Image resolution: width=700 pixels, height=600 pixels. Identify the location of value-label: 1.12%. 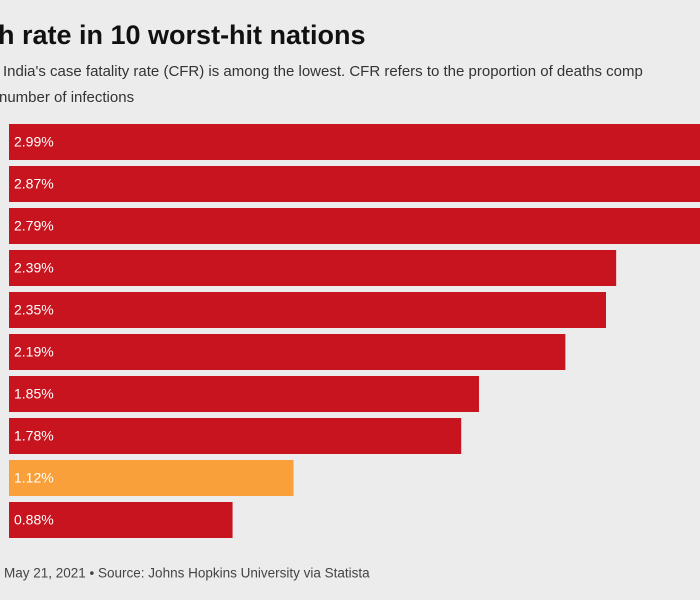
(34, 478).